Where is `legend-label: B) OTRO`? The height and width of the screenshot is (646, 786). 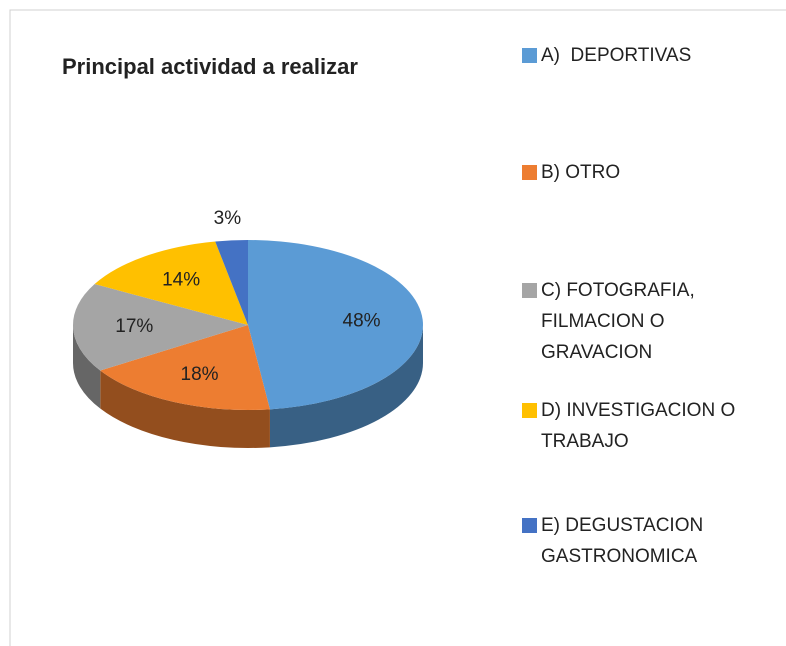 legend-label: B) OTRO is located at coordinates (581, 172).